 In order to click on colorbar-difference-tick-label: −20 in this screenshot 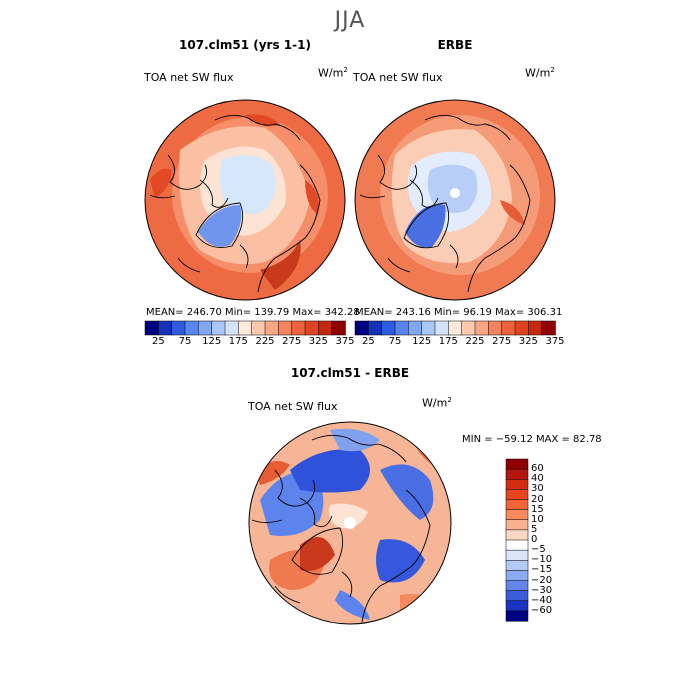, I will do `click(542, 580)`.